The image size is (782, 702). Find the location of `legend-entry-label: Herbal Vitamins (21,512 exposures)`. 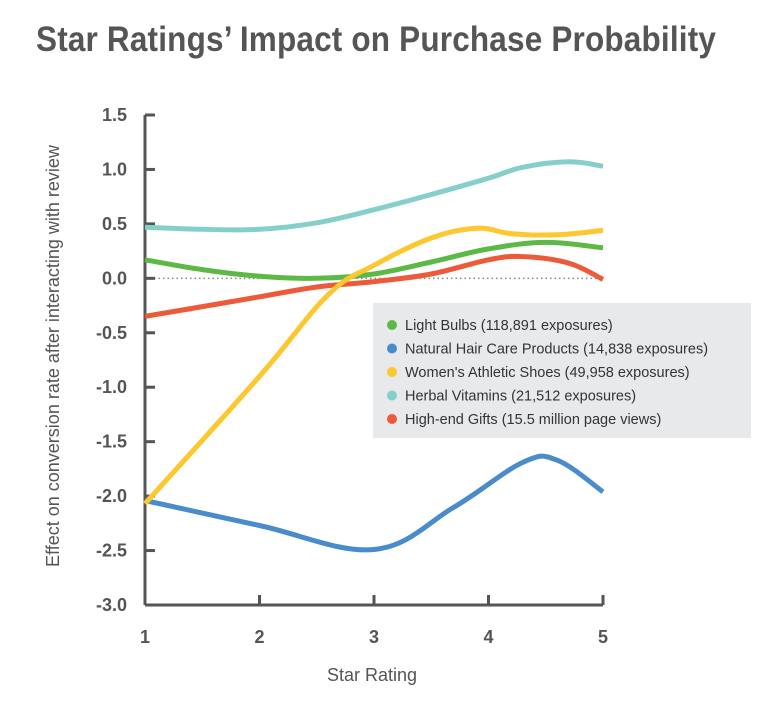

legend-entry-label: Herbal Vitamins (21,512 exposures) is located at coordinates (520, 397).